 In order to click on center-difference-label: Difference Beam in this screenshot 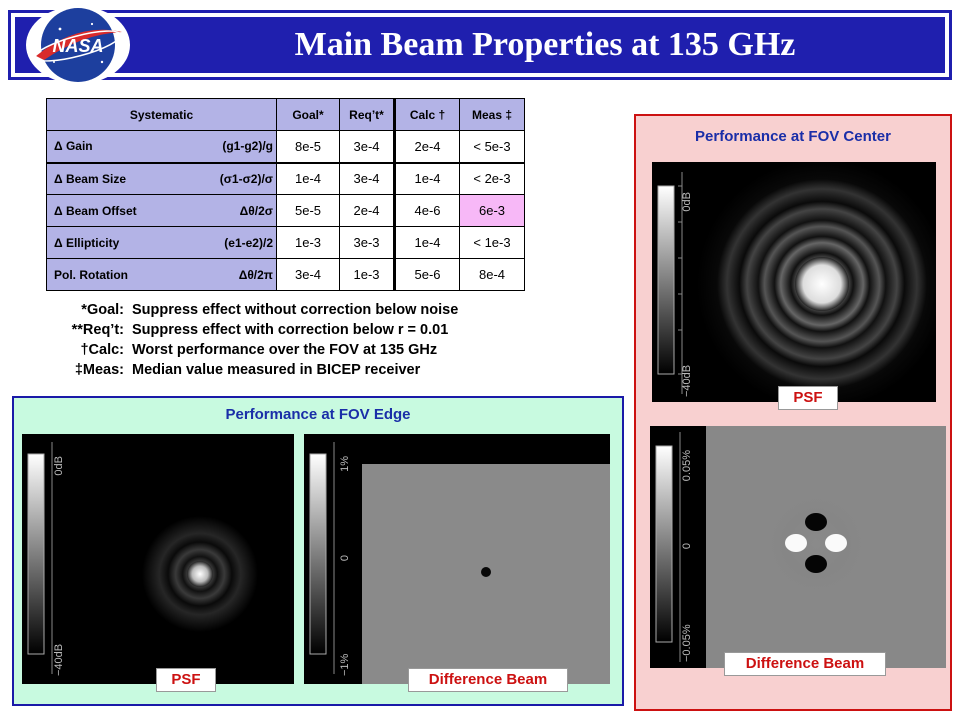, I will do `click(805, 664)`.